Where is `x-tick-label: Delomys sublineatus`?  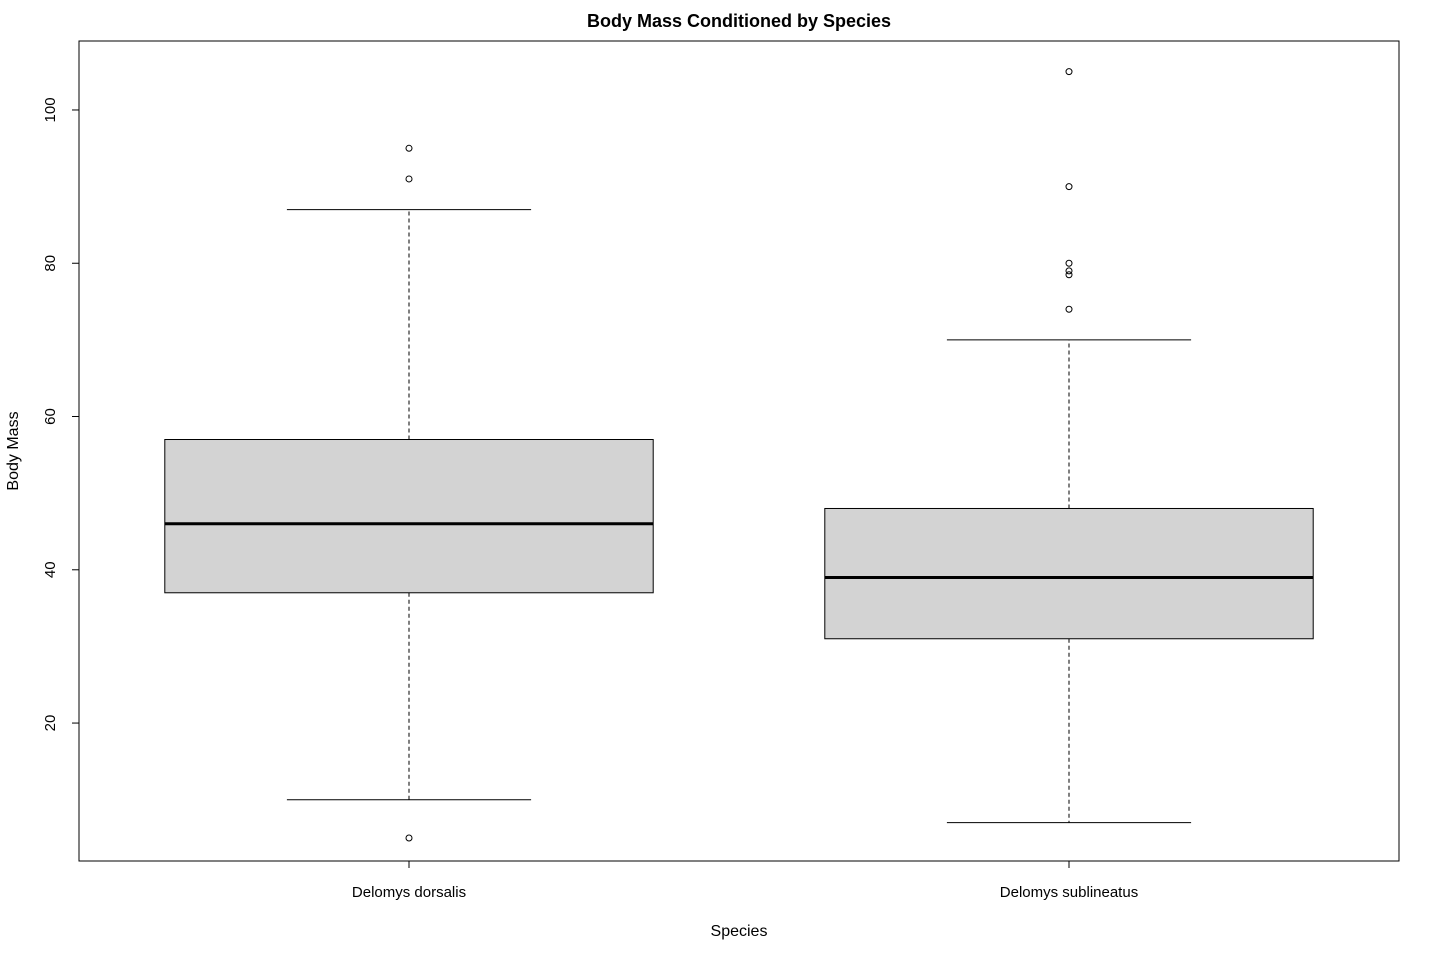 x-tick-label: Delomys sublineatus is located at coordinates (1069, 892).